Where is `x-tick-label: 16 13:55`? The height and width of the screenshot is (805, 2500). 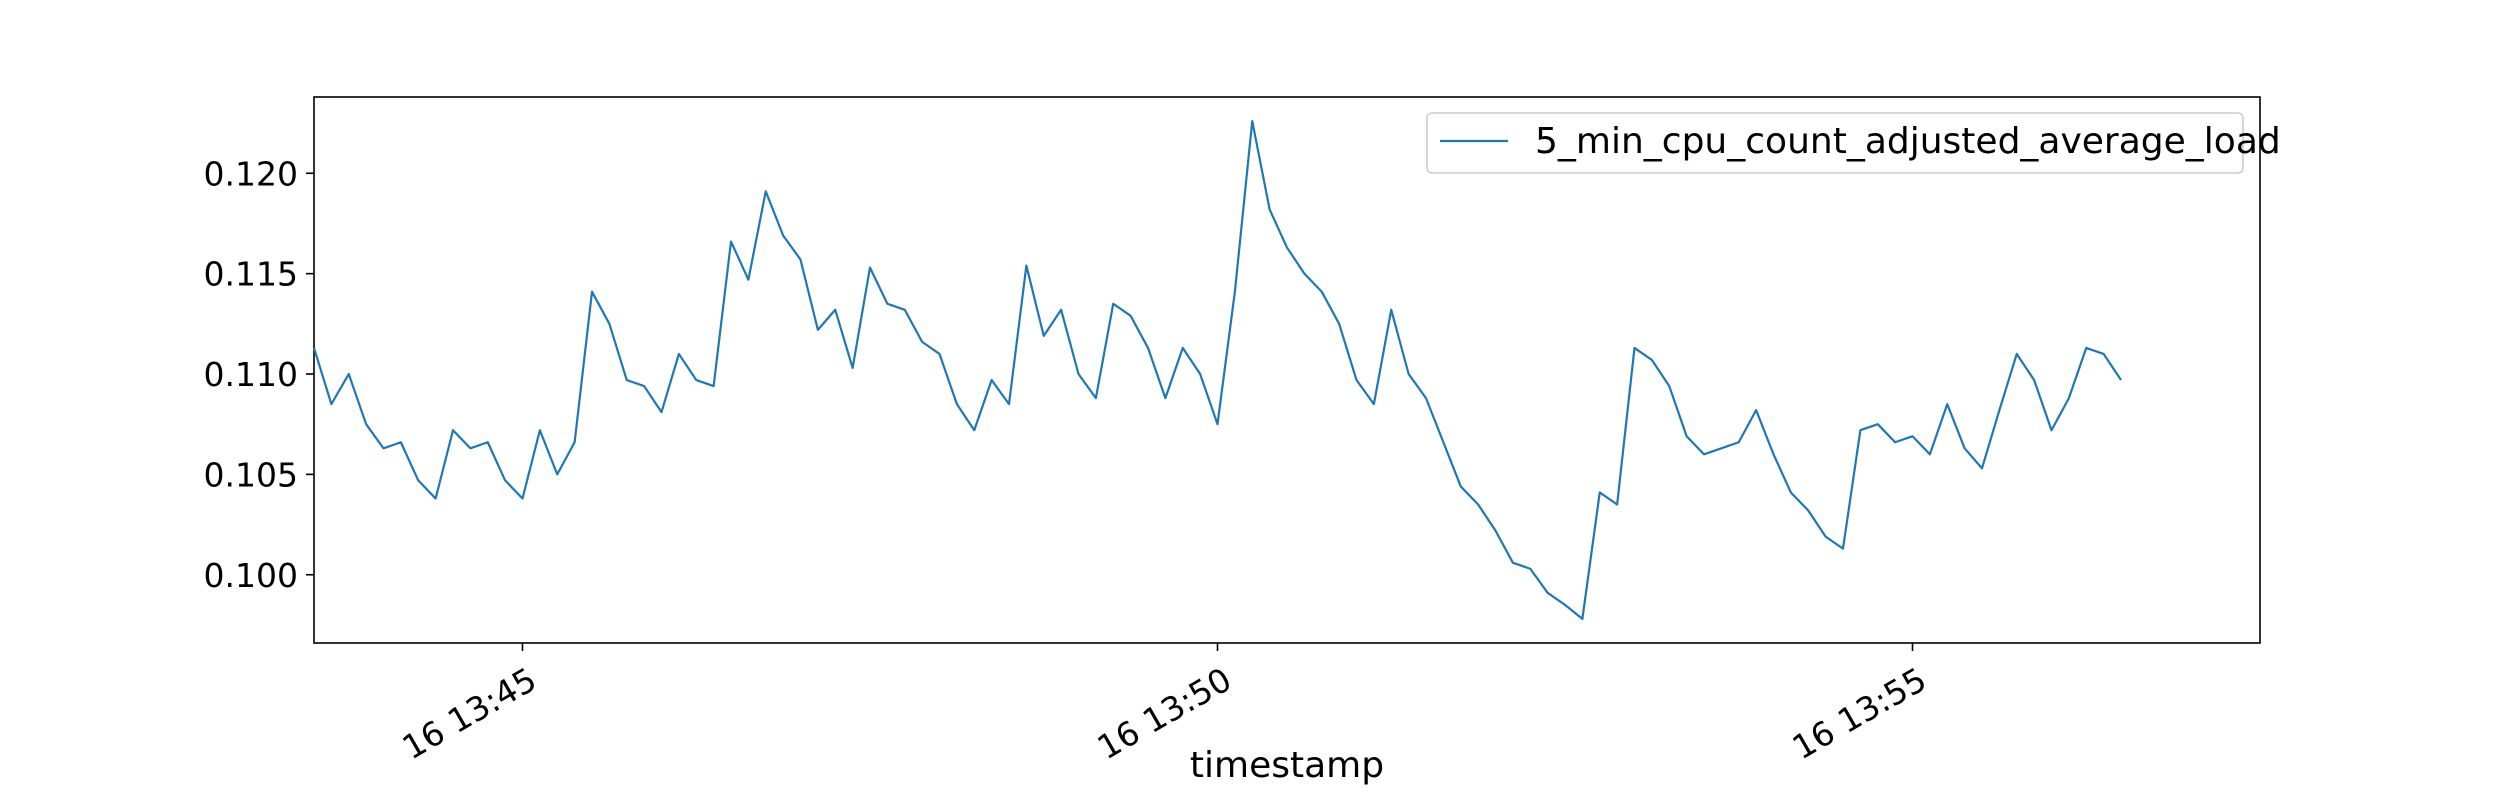 x-tick-label: 16 13:55 is located at coordinates (1859, 714).